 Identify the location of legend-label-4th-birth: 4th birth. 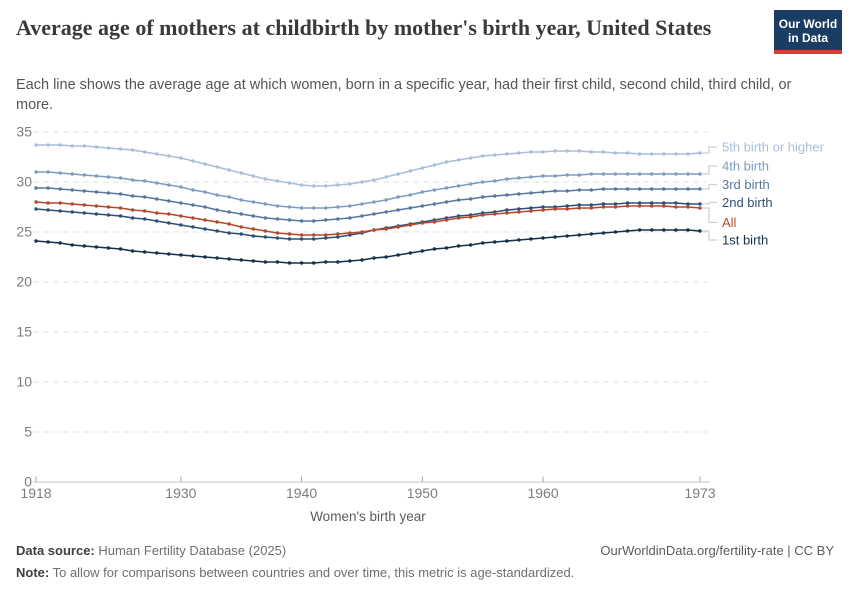
(745, 166).